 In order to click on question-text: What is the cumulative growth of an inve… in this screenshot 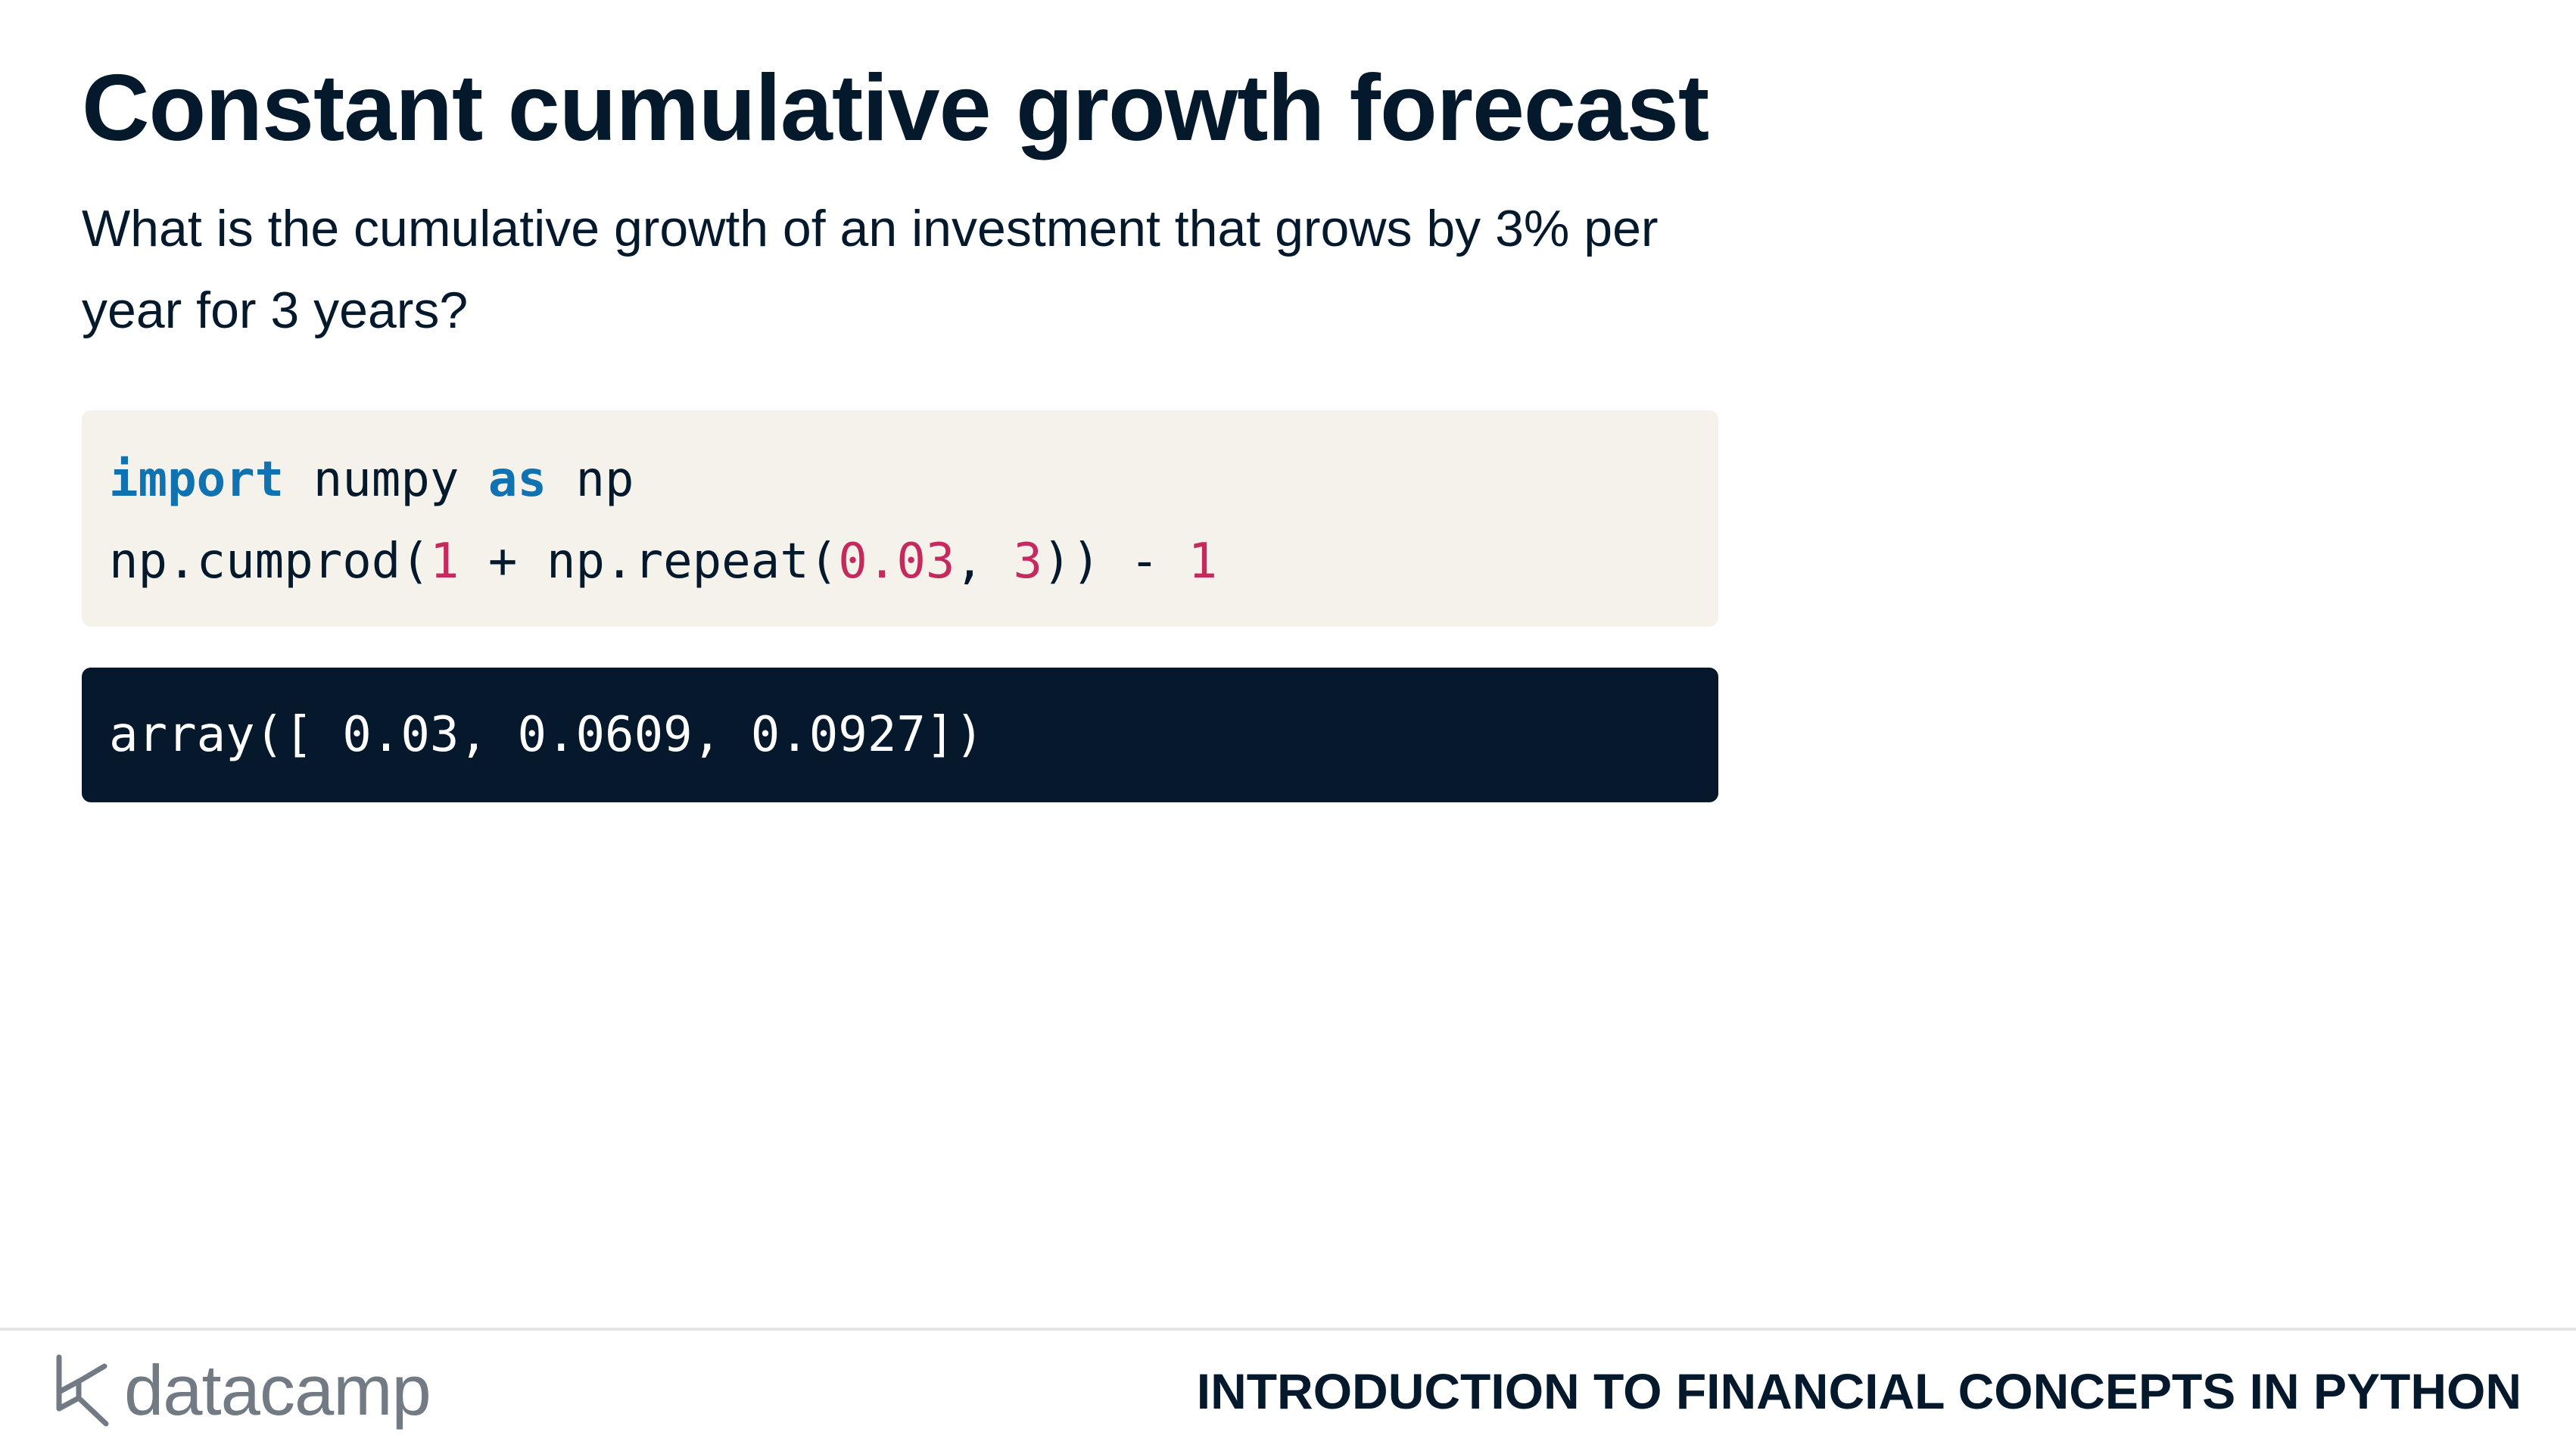, I will do `click(870, 269)`.